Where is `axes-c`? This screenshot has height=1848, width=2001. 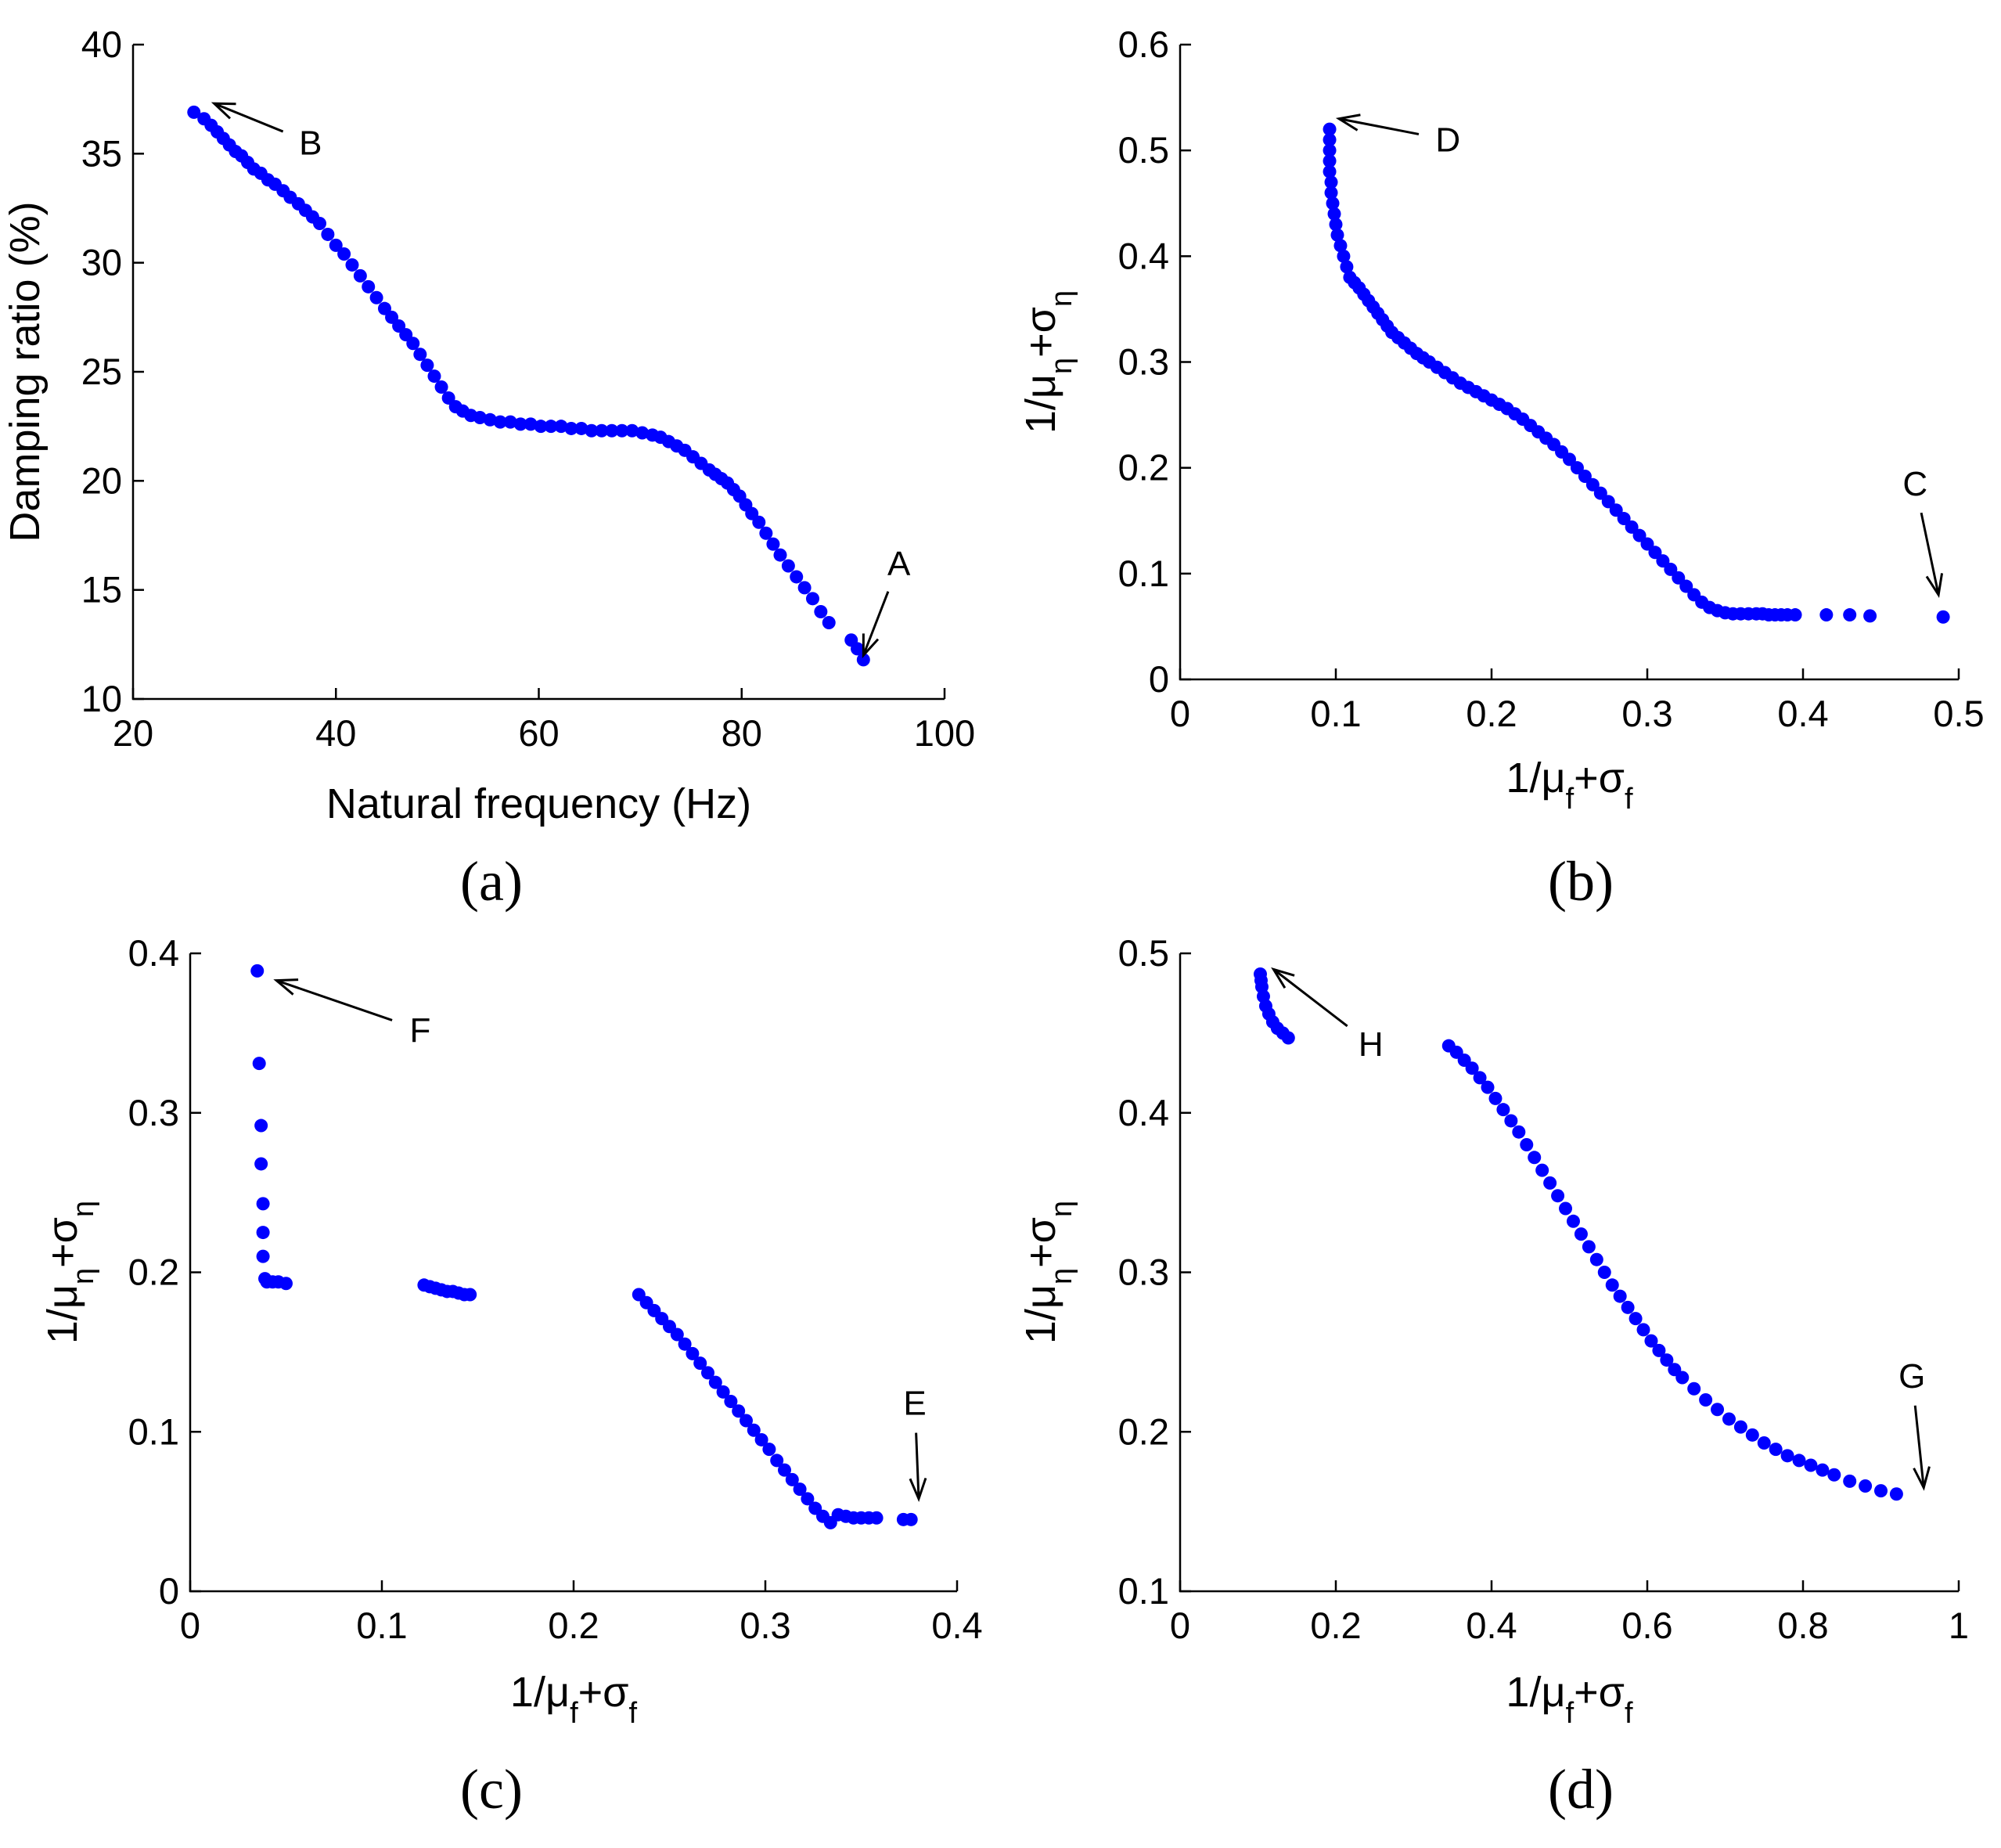
axes-c is located at coordinates (573, 1273).